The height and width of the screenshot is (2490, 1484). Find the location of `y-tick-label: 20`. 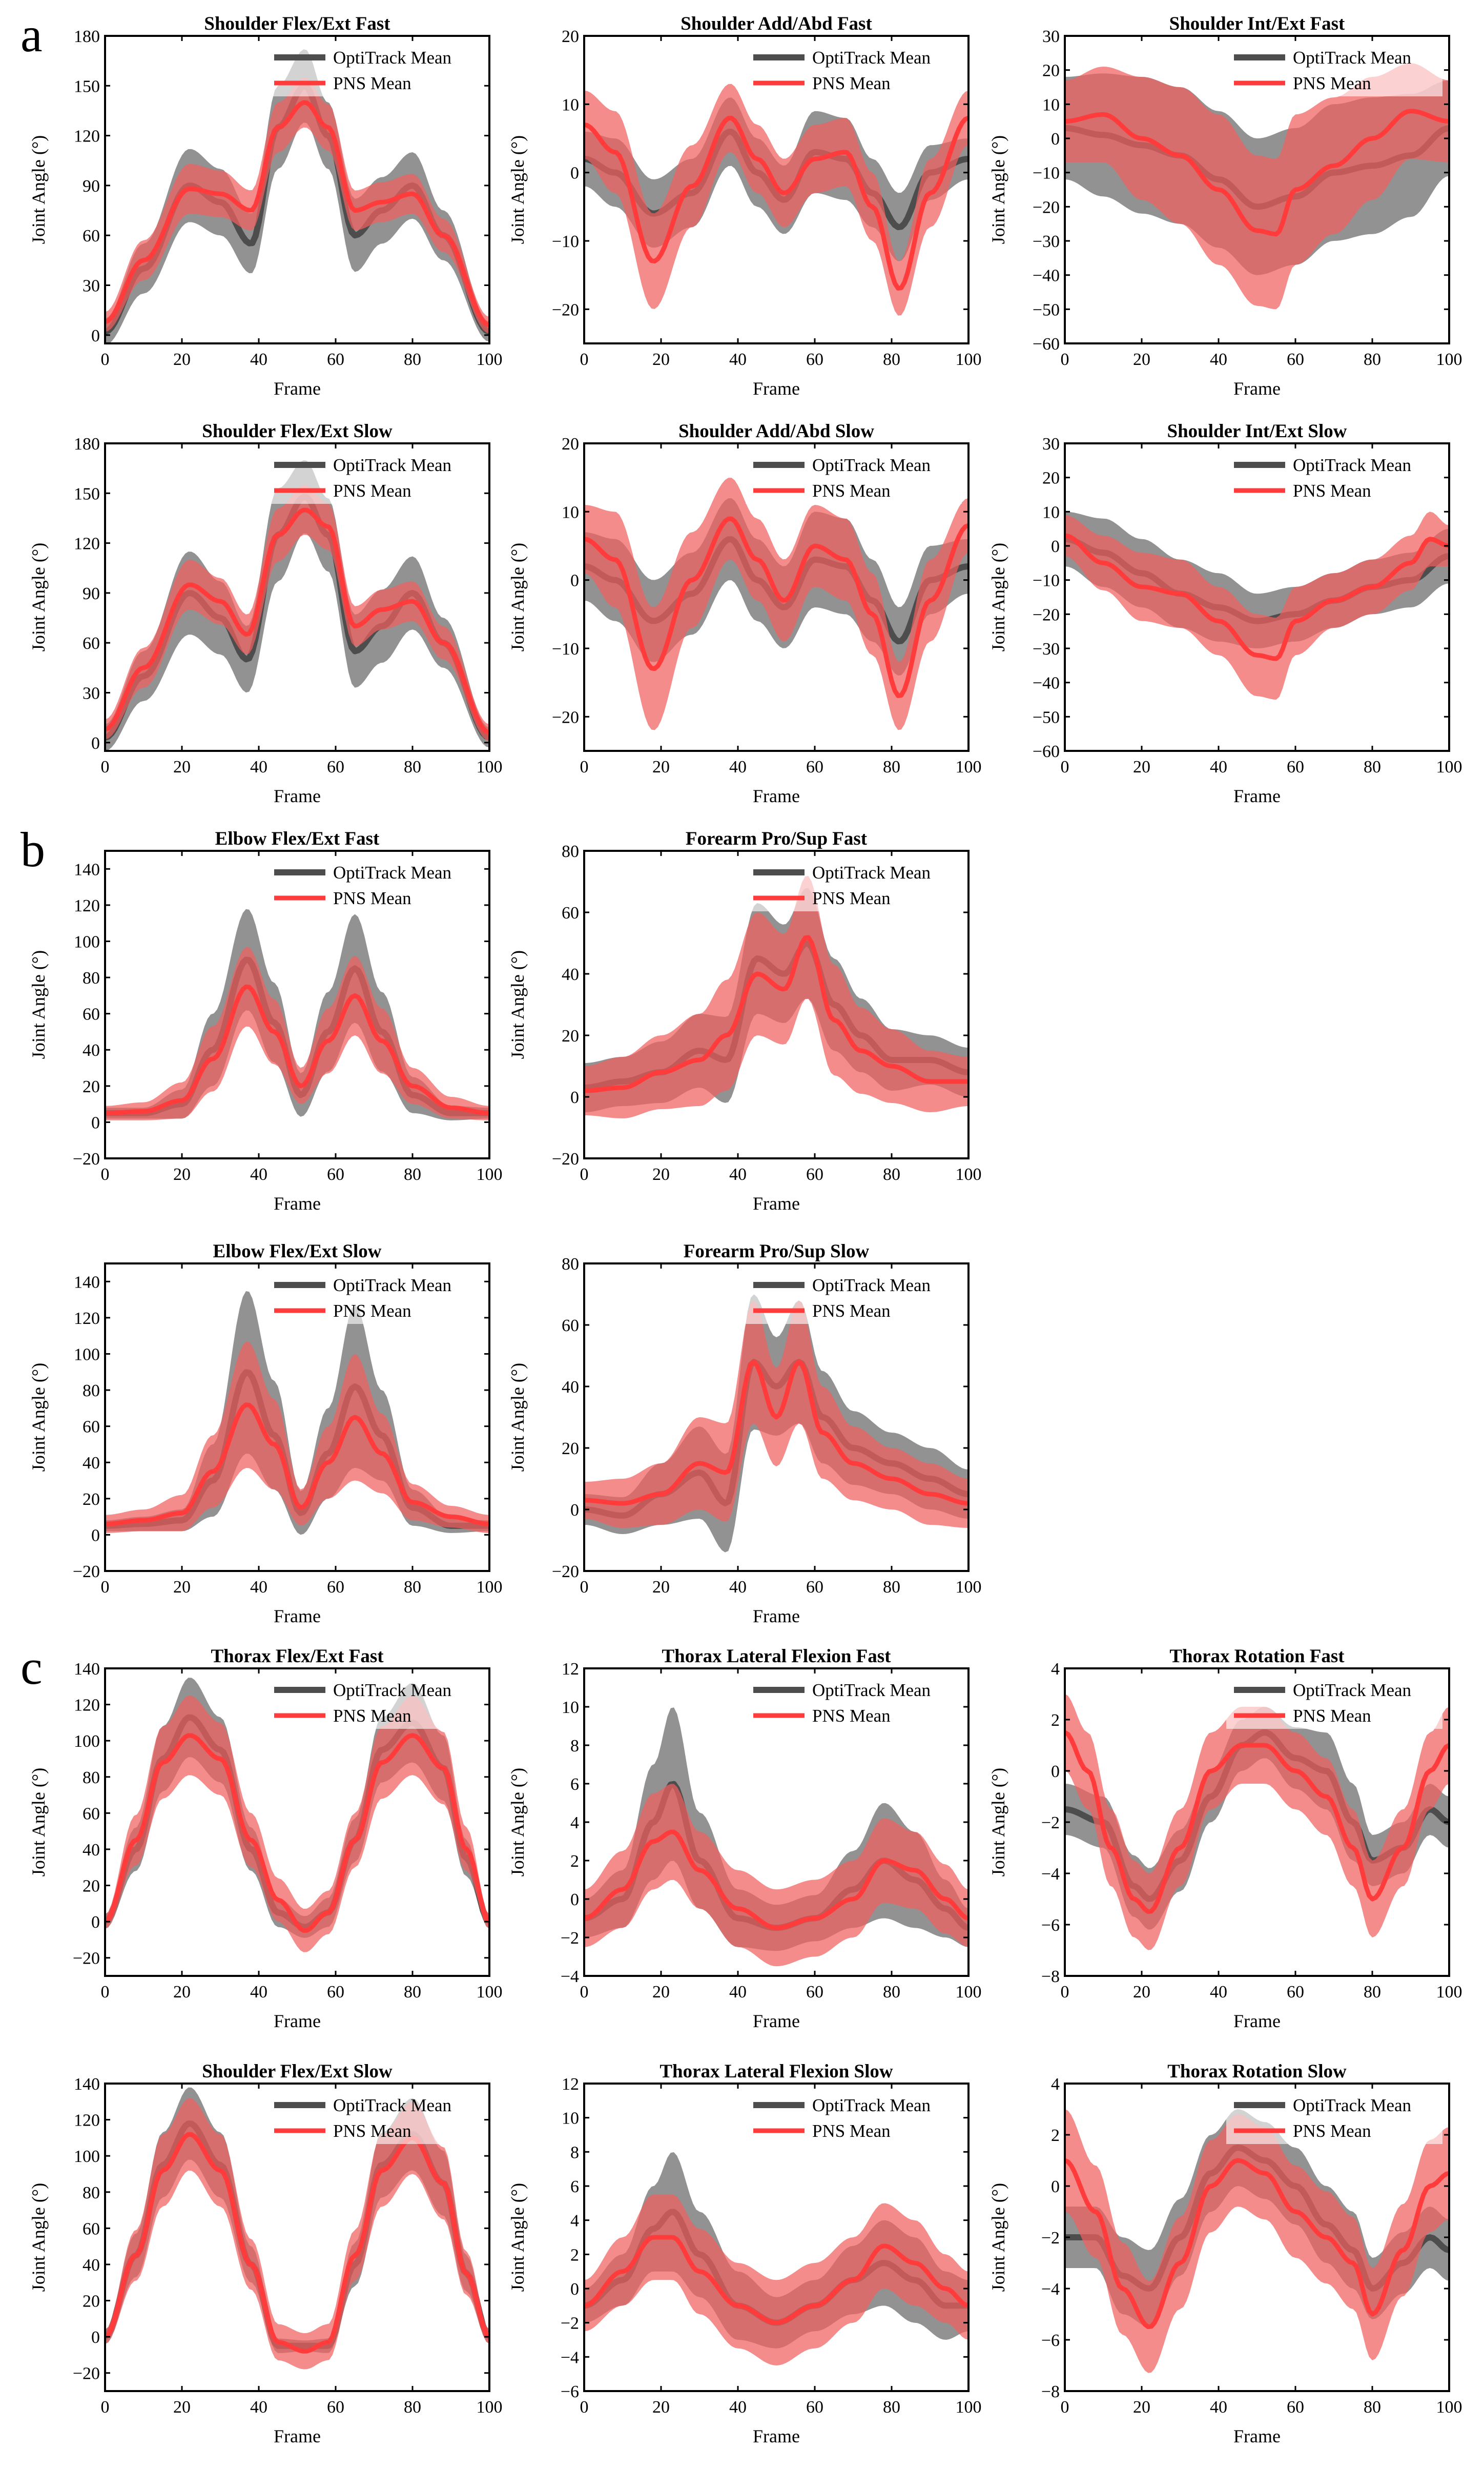

y-tick-label: 20 is located at coordinates (92, 1499).